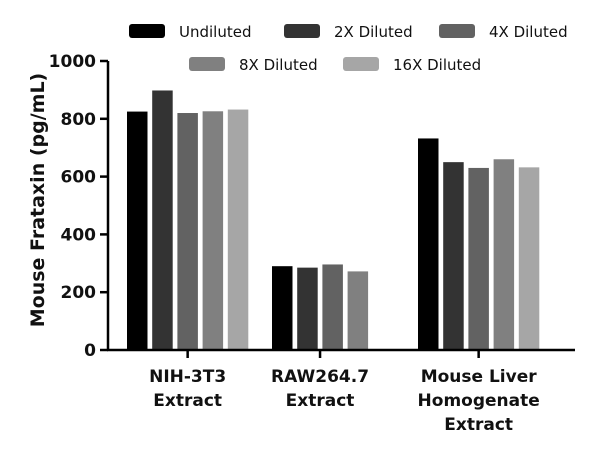  Describe the element at coordinates (437, 65) in the screenshot. I see `legend-label: 16X Diluted` at that location.